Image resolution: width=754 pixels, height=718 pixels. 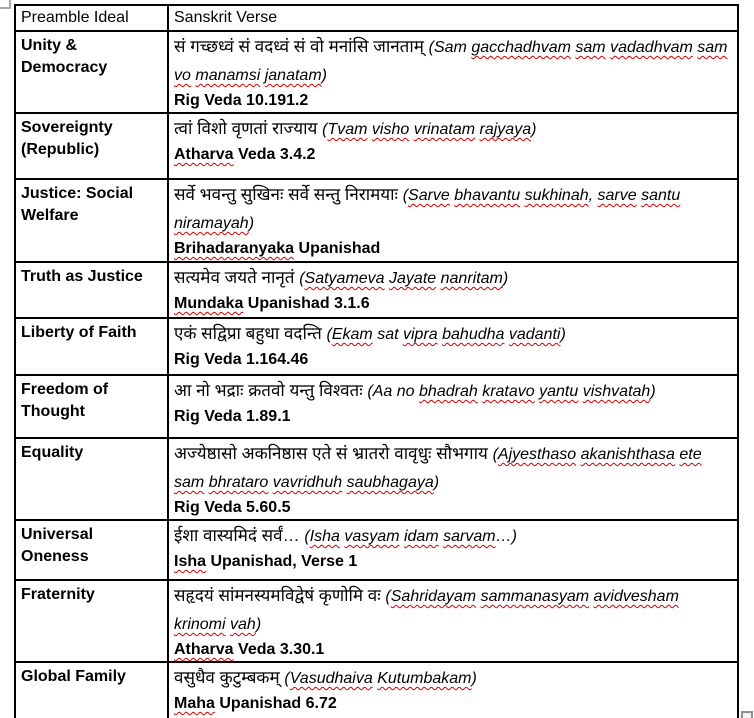 What do you see at coordinates (424, 678) in the screenshot?
I see `misspelled-word: Kutumbakam` at bounding box center [424, 678].